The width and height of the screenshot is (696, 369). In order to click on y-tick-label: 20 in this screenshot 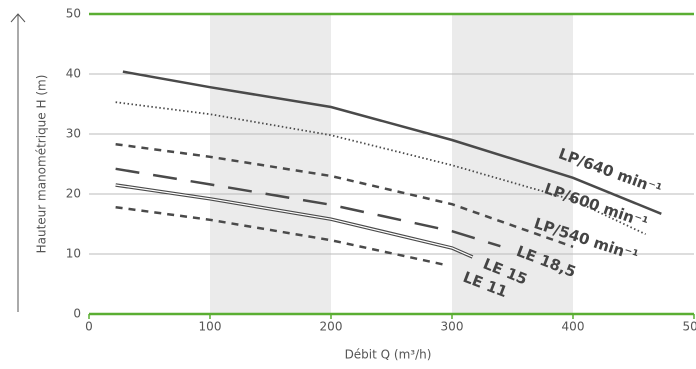, I will do `click(73, 194)`.